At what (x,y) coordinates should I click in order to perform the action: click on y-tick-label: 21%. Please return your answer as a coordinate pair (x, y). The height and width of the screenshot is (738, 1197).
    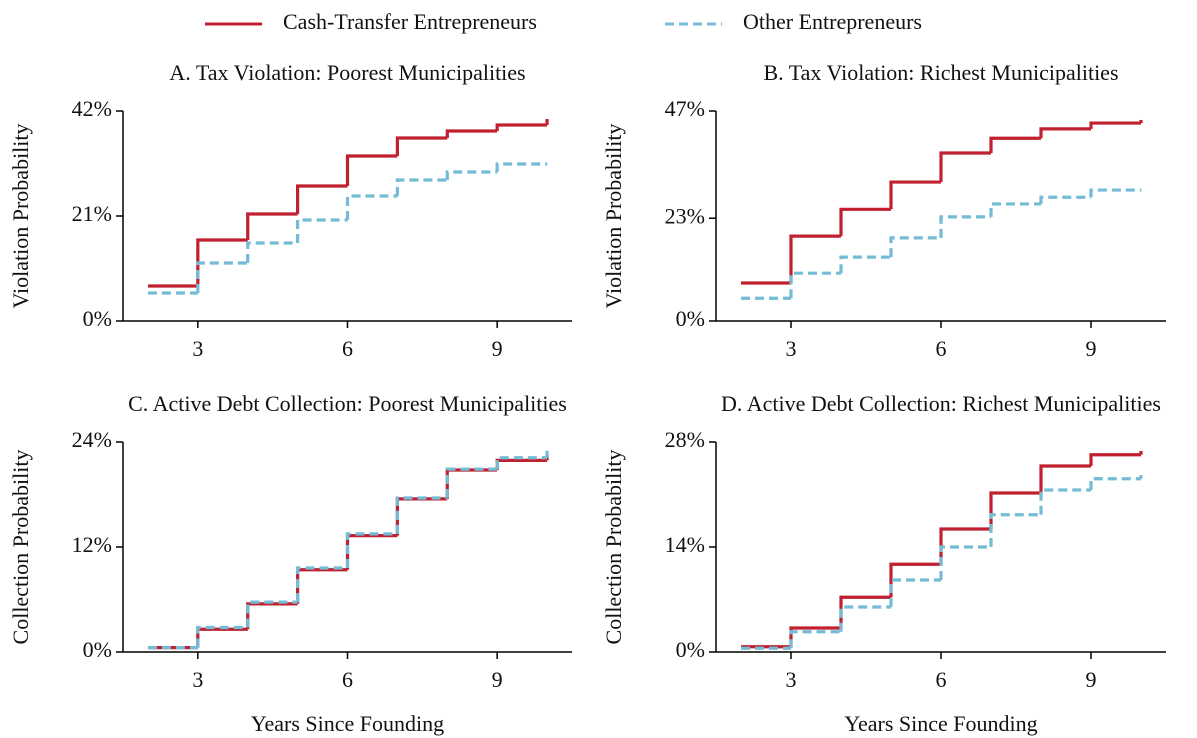
    Looking at the image, I should click on (92, 213).